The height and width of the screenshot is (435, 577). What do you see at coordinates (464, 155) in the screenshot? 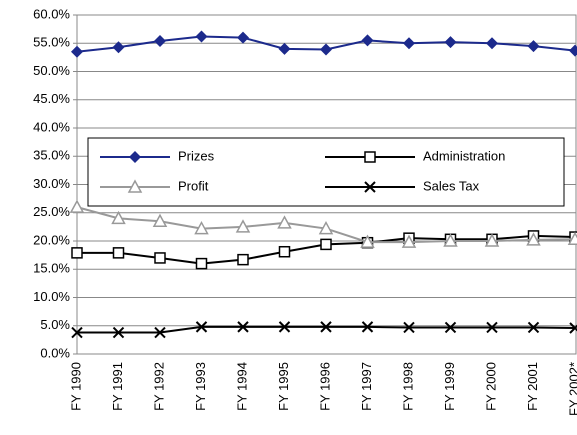
I see `legend-label: Administration` at bounding box center [464, 155].